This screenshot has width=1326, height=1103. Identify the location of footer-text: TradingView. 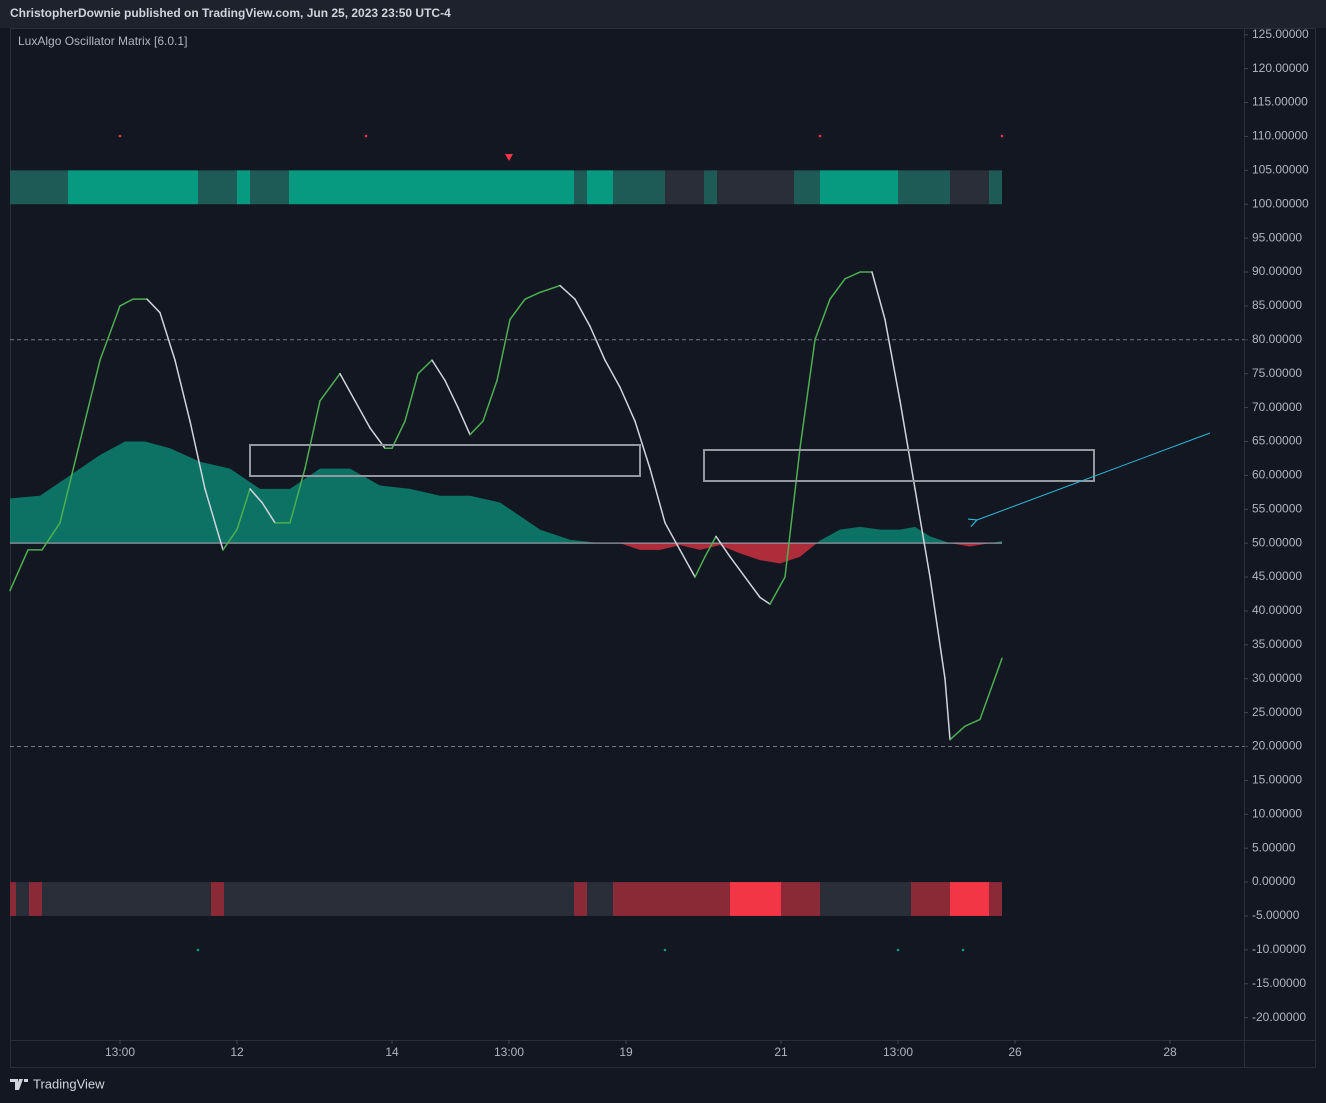
(69, 1083).